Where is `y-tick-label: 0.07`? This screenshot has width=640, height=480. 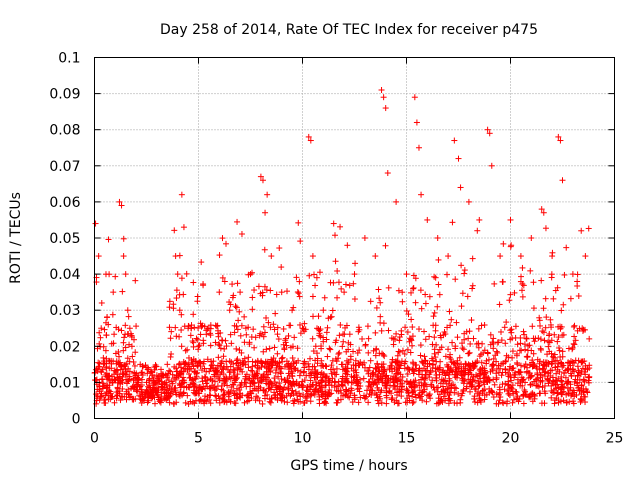
y-tick-label: 0.07 is located at coordinates (64, 167).